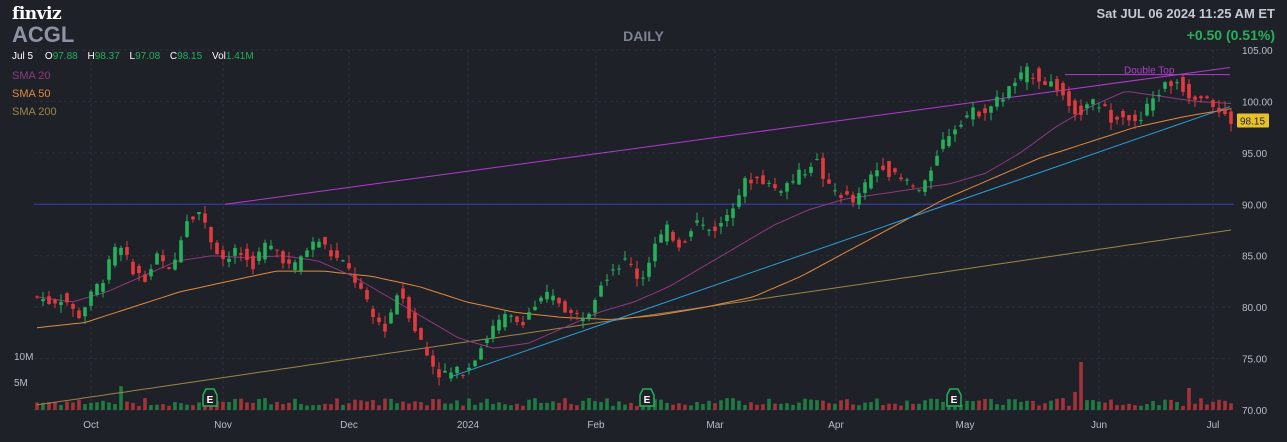 The height and width of the screenshot is (442, 1287). Describe the element at coordinates (239, 56) in the screenshot. I see `volume-value: 1.41M` at that location.